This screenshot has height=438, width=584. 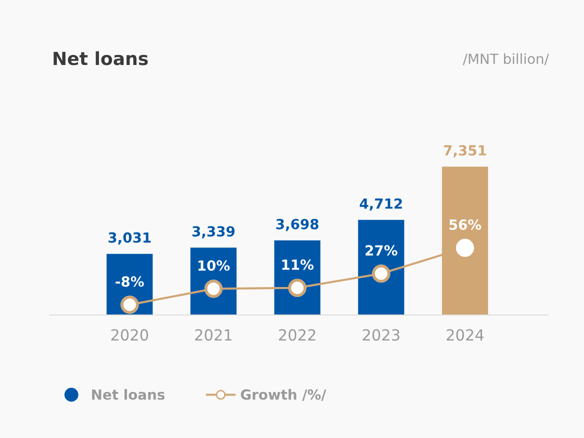 I want to click on data-label: 27%, so click(x=382, y=250).